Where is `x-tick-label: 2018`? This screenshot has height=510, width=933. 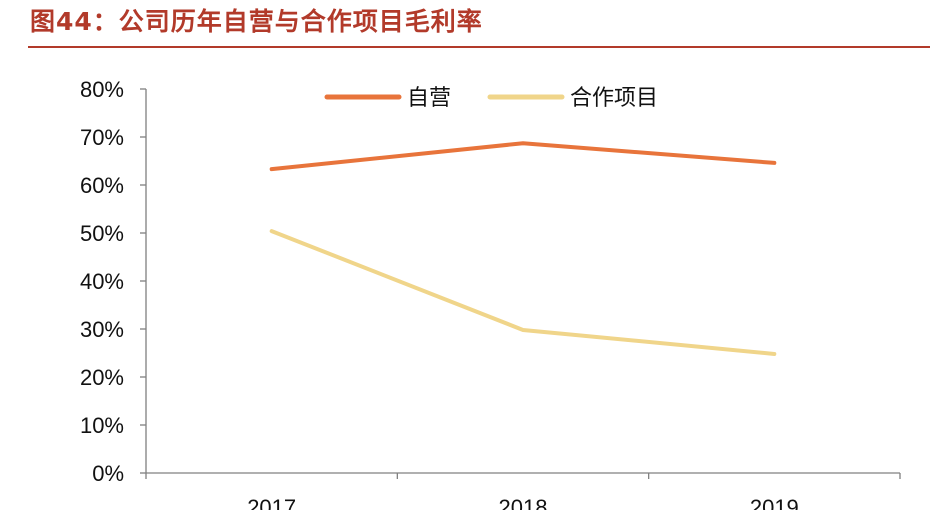
x-tick-label: 2018 is located at coordinates (523, 502).